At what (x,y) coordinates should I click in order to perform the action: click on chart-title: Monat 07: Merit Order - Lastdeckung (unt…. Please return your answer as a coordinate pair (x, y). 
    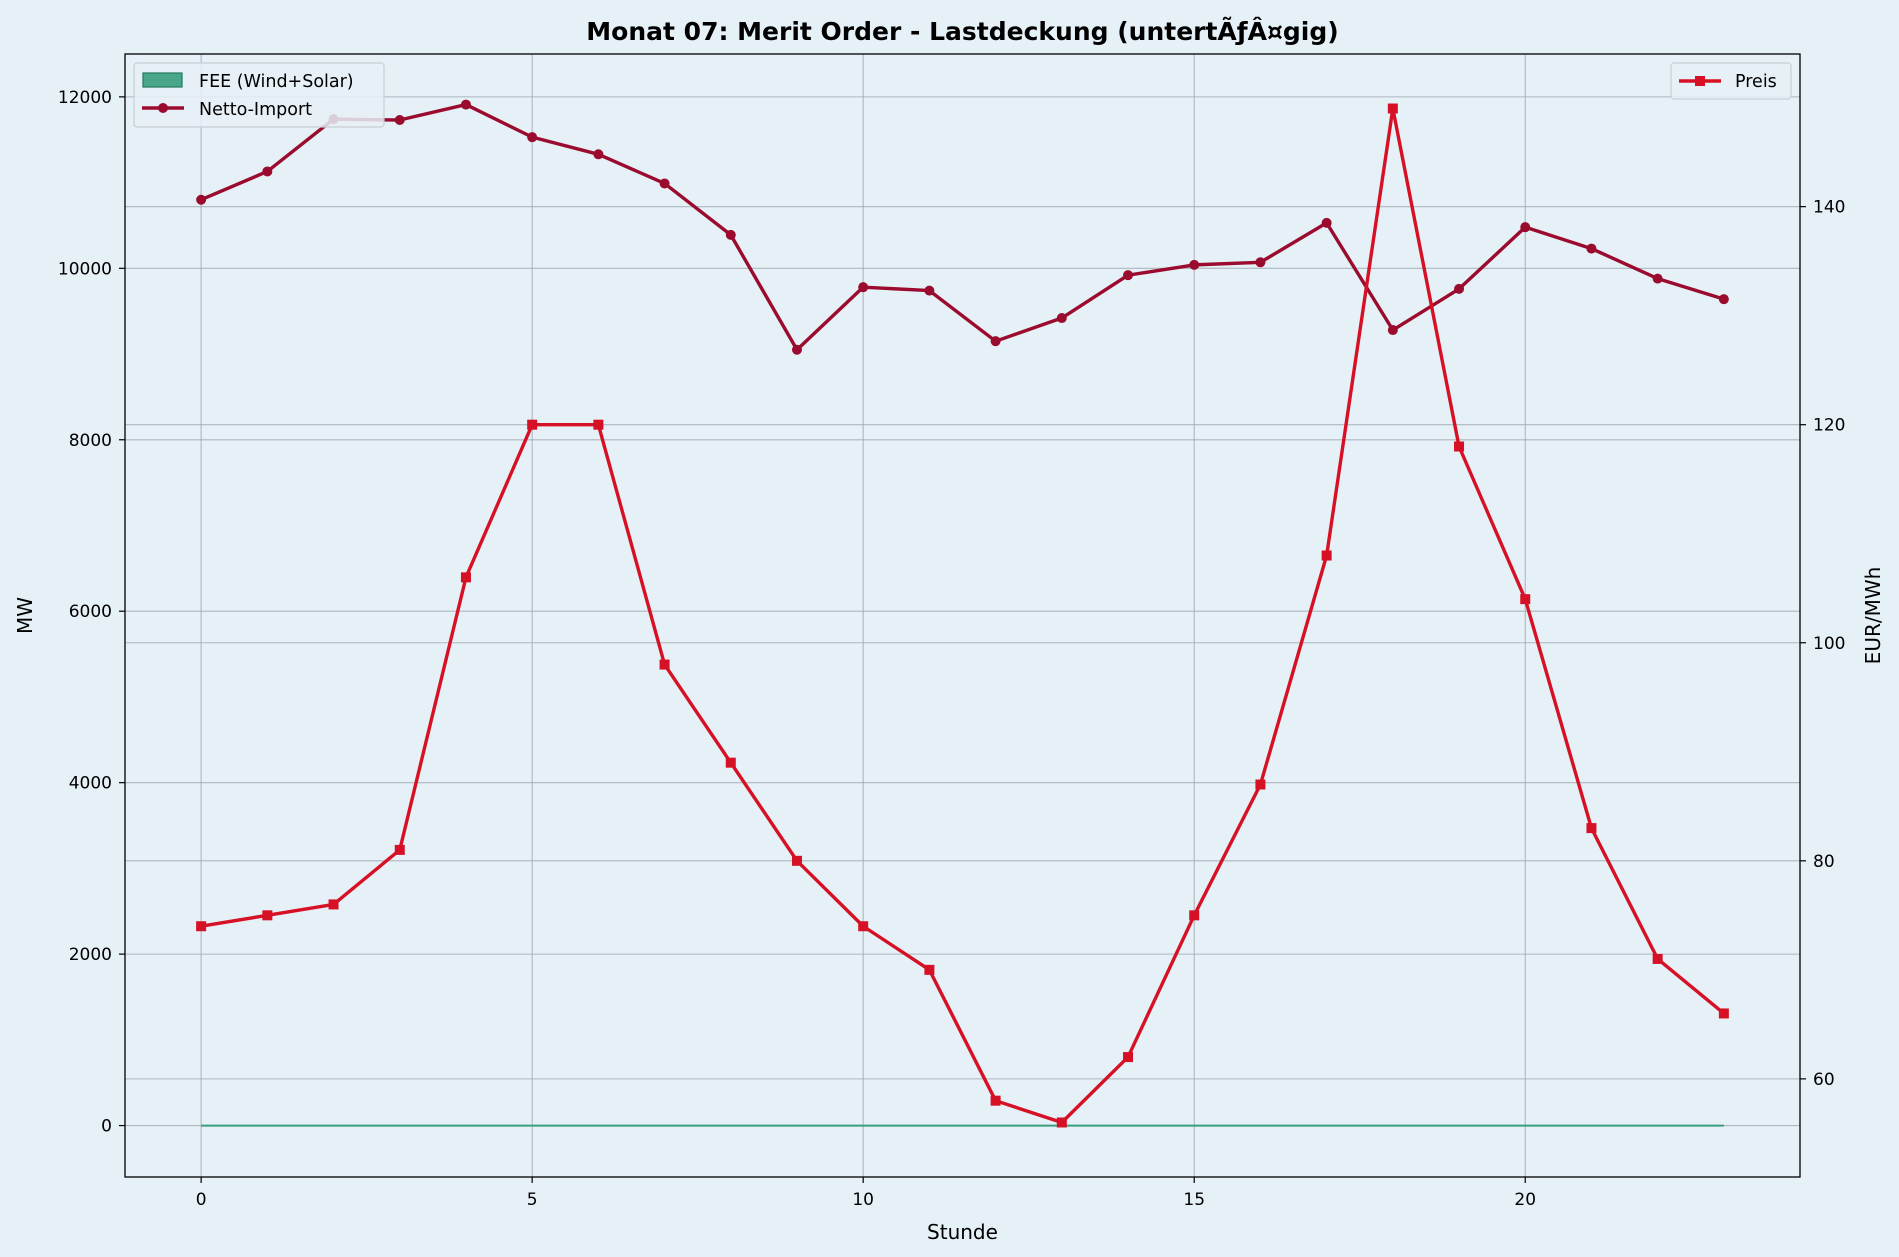
    Looking at the image, I should click on (962, 31).